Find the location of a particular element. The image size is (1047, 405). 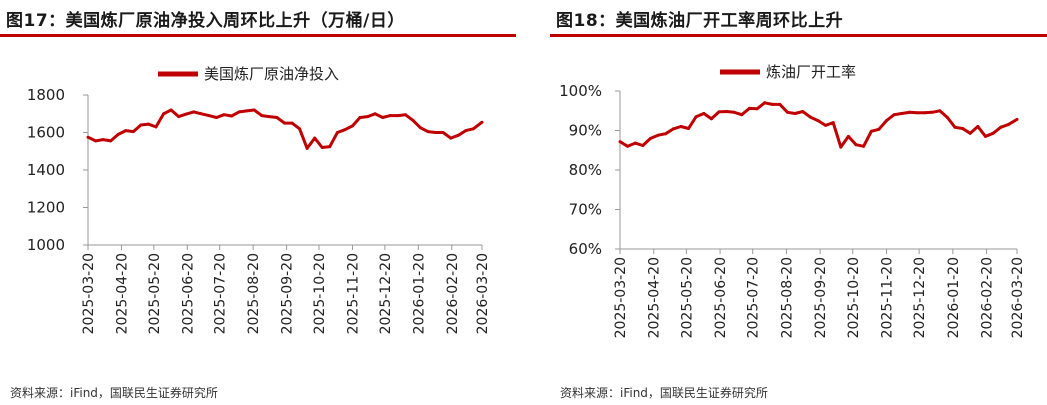

x-tick-label: 2025-07-20 is located at coordinates (221, 293).